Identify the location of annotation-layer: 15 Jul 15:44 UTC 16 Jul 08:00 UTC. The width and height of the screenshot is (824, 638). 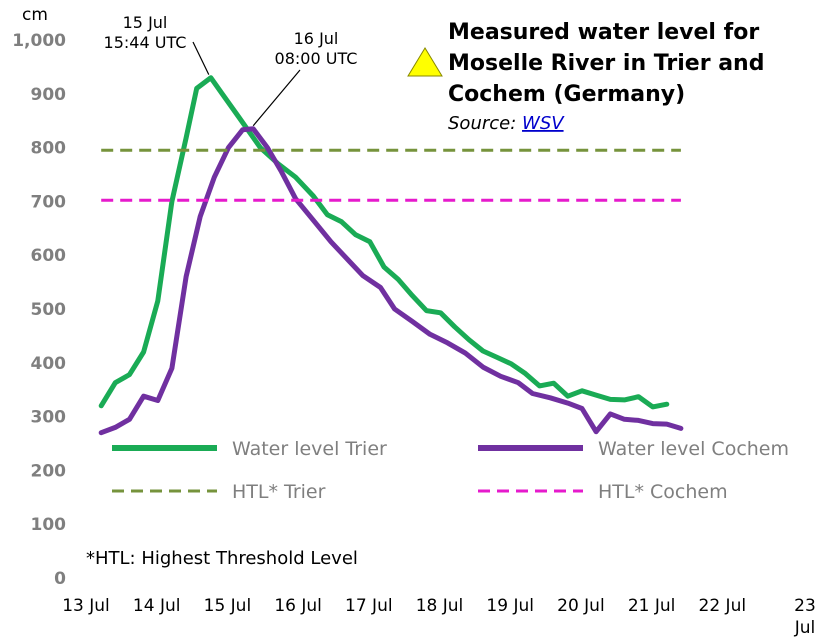
(231, 70).